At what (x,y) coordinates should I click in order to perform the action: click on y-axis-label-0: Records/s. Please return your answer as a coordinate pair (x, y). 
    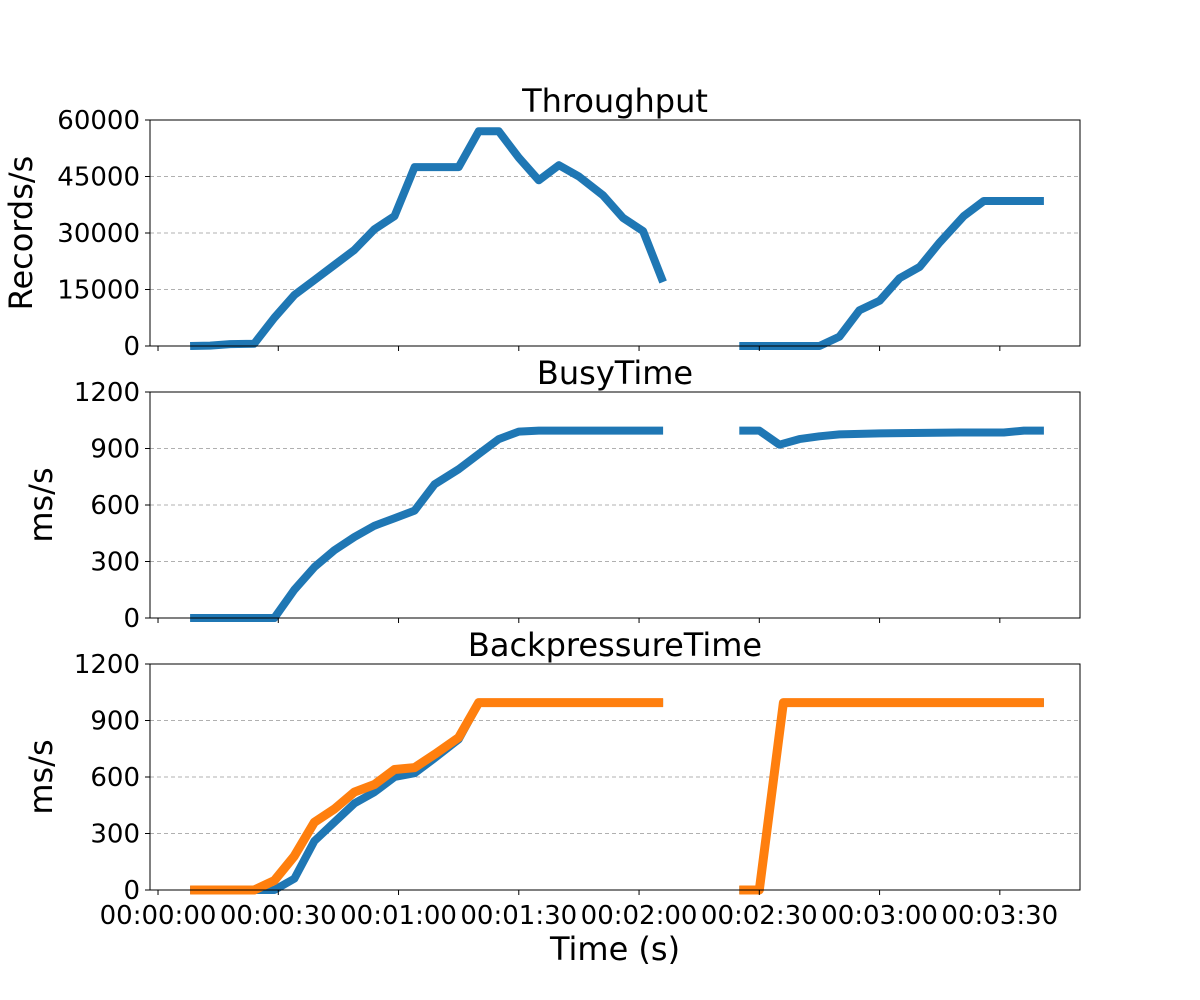
    Looking at the image, I should click on (21, 233).